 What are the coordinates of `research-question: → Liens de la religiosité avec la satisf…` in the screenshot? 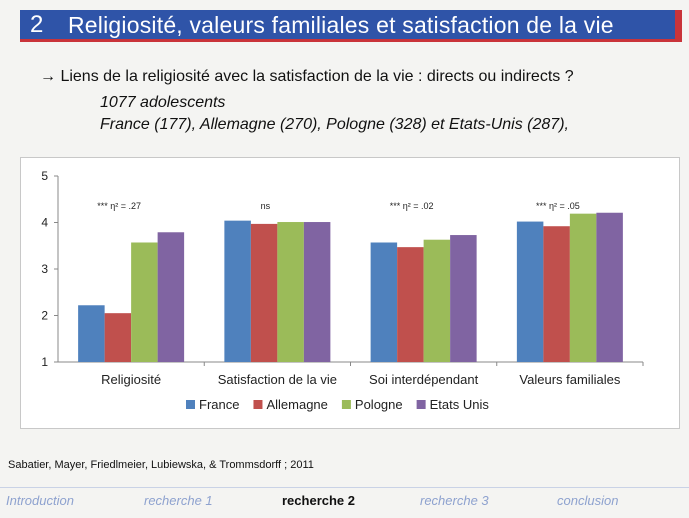 It's located at (307, 77).